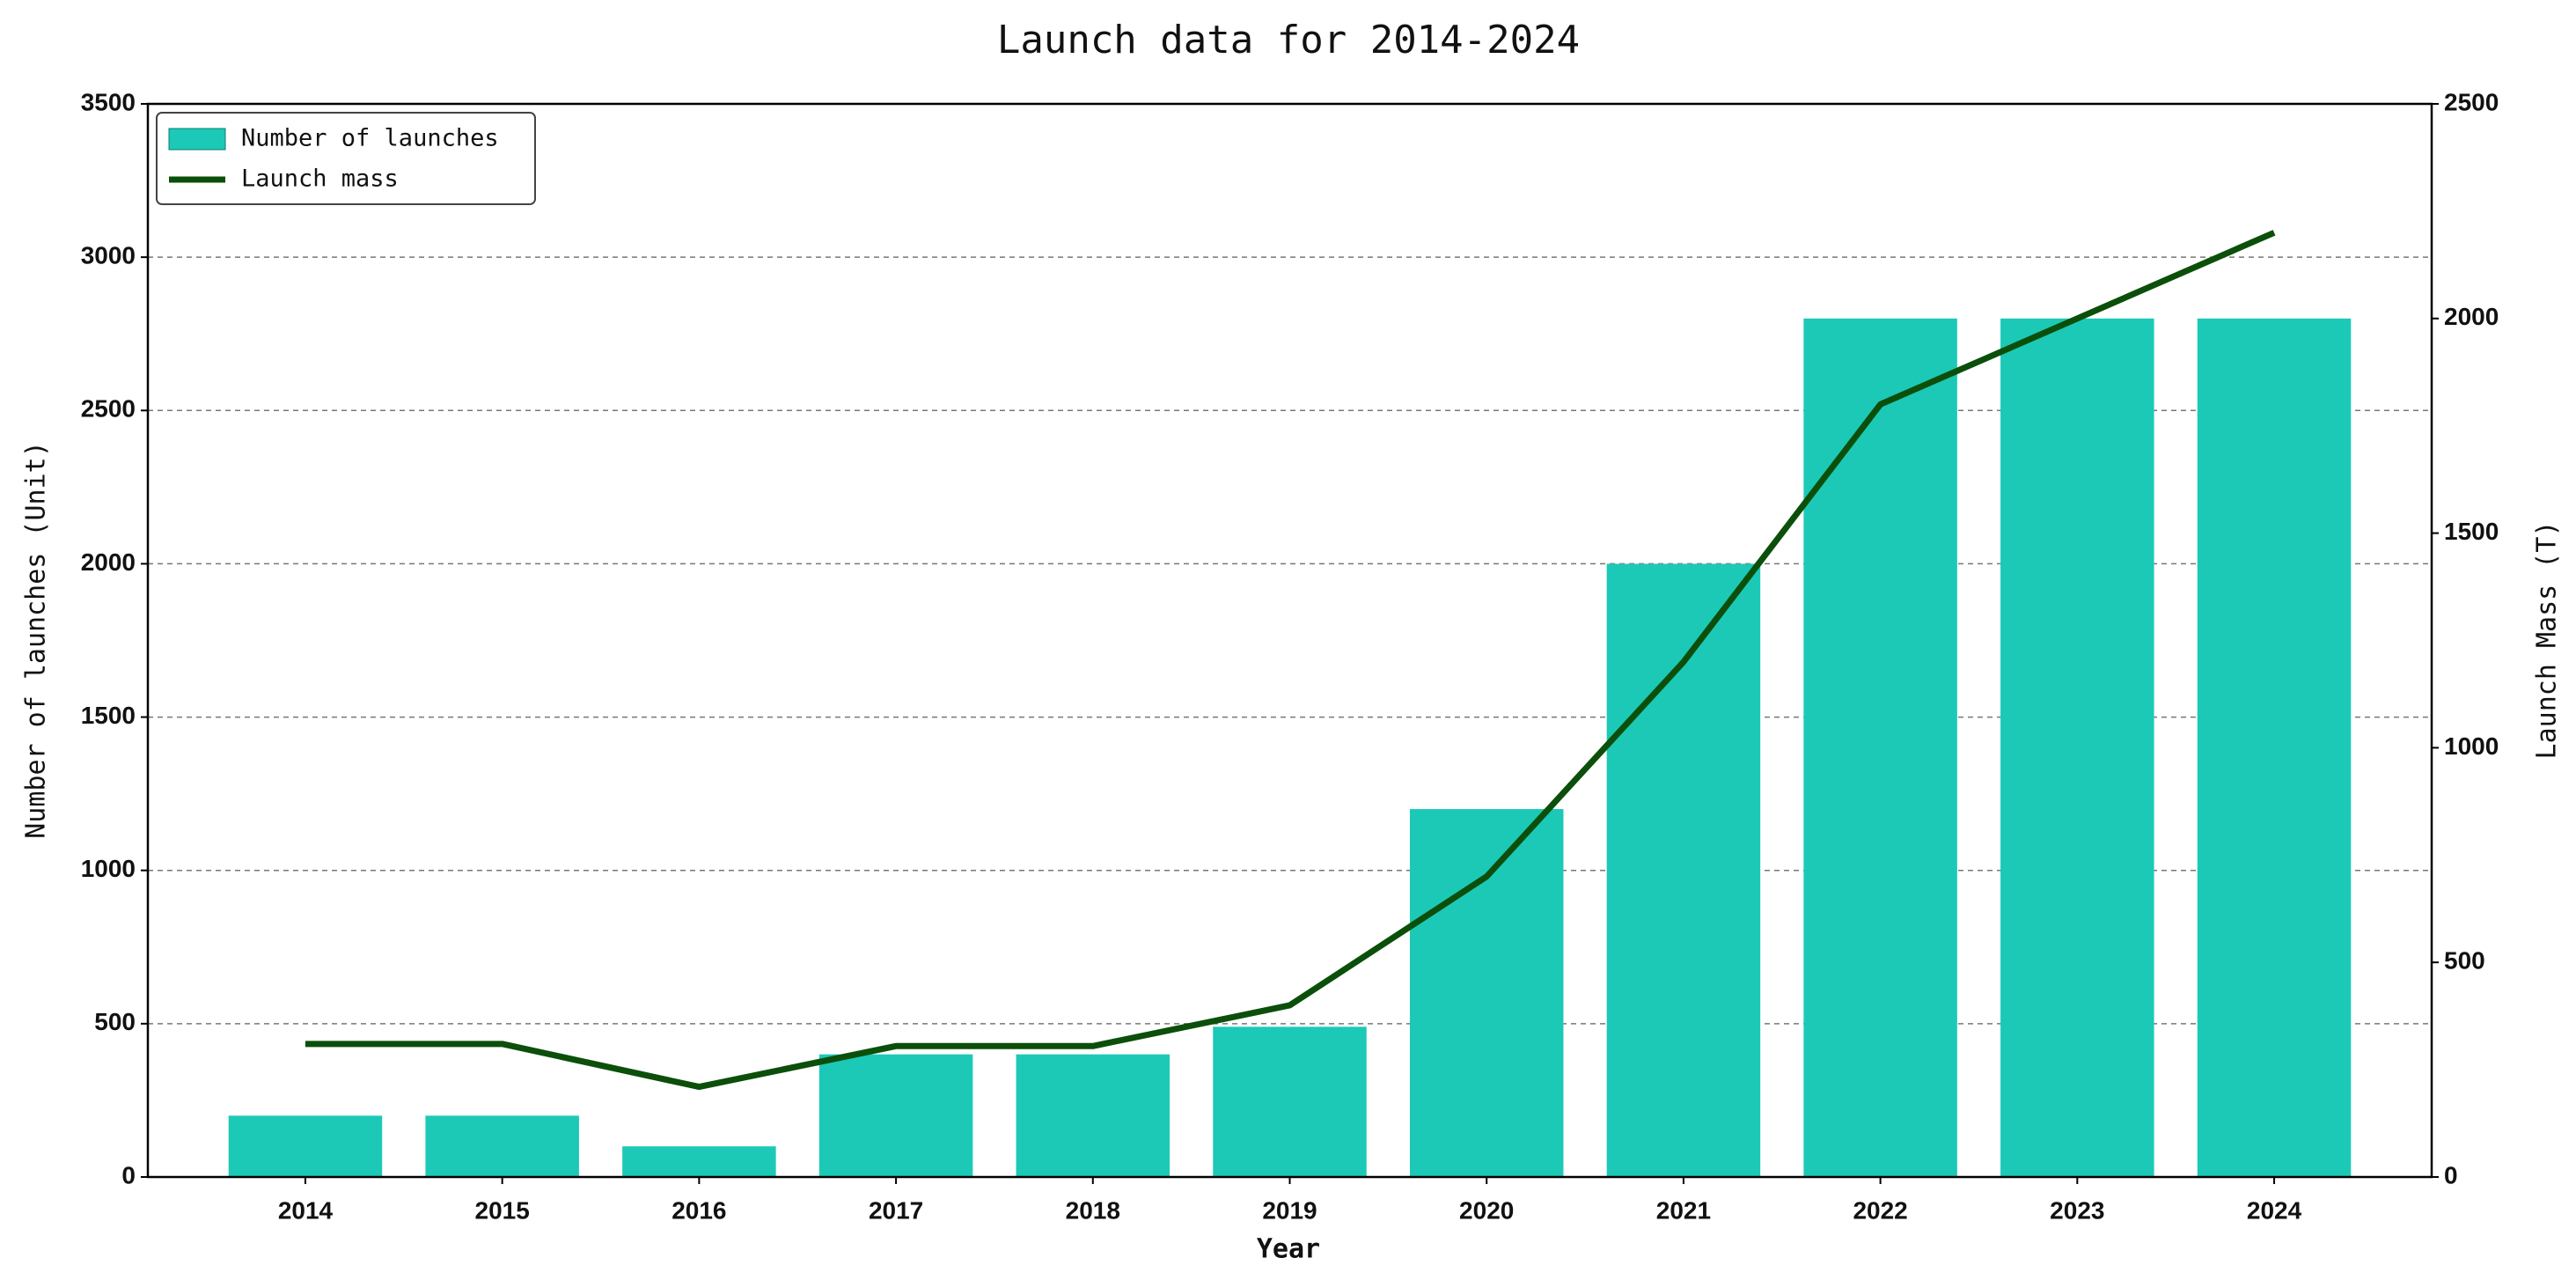 The height and width of the screenshot is (1280, 2576). Describe the element at coordinates (115, 1021) in the screenshot. I see `y-tick-label: 500` at that location.